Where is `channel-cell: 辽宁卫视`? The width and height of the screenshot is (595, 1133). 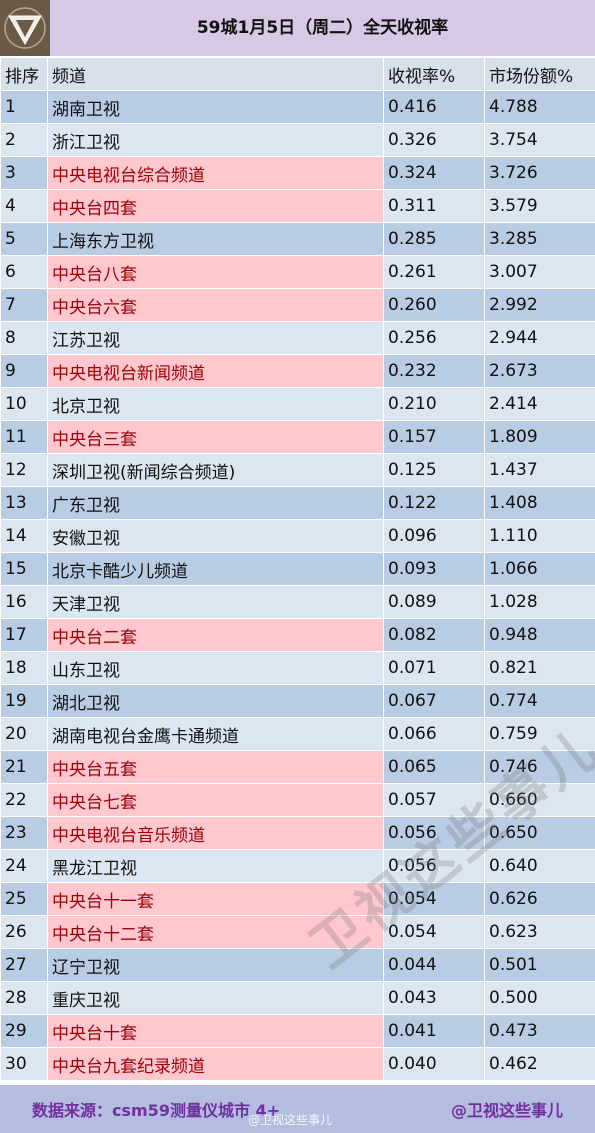 channel-cell: 辽宁卫视 is located at coordinates (215, 965).